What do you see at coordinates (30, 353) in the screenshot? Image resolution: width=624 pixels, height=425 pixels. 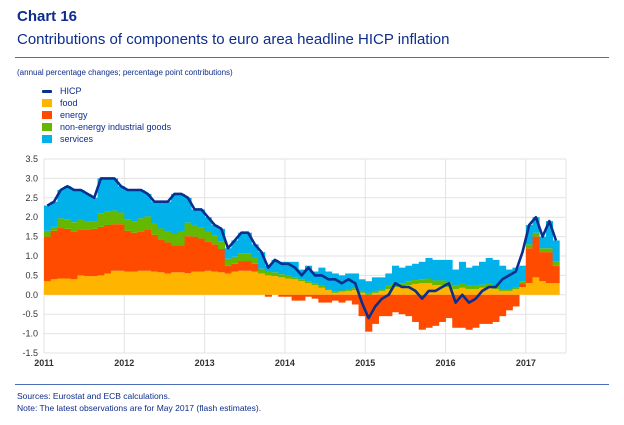 I see `y-tick-label: -1.5` at bounding box center [30, 353].